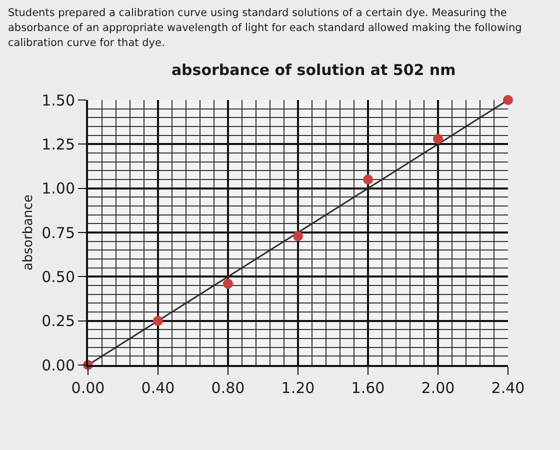 Image resolution: width=560 pixels, height=450 pixels. I want to click on x-tick-label: 2.40, so click(508, 388).